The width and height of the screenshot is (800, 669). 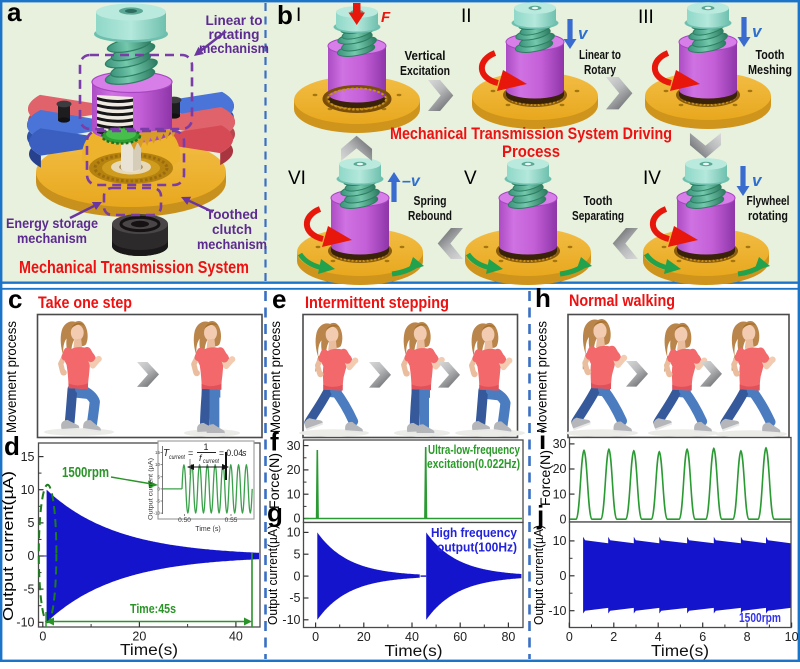 I want to click on svg-text: Spring, so click(x=430, y=200).